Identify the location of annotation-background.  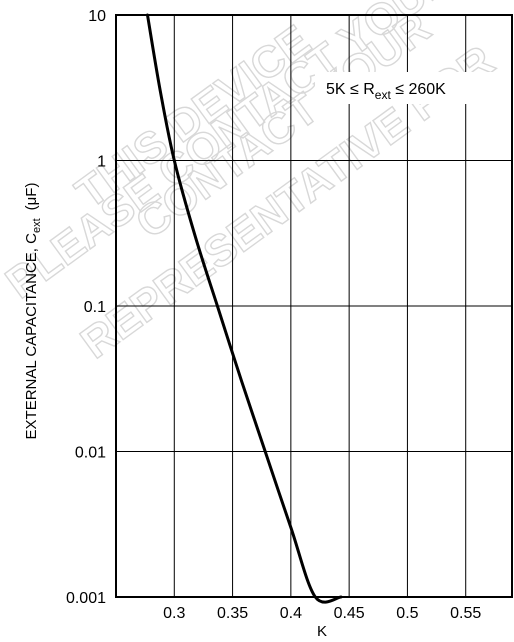
(407, 88).